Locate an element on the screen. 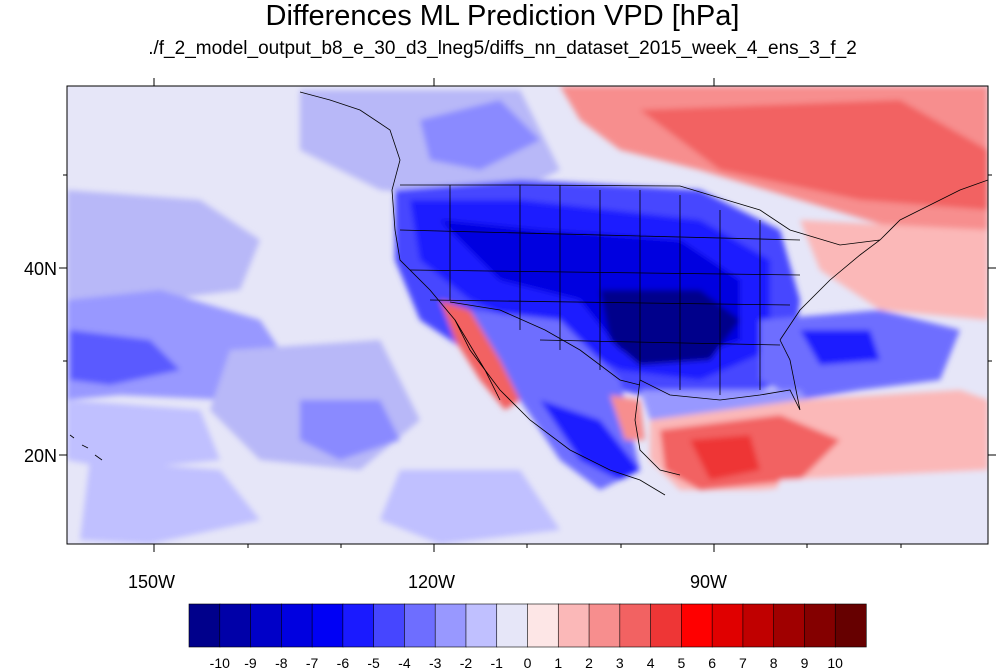  colorbar-tick-label: -1 is located at coordinates (496, 663).